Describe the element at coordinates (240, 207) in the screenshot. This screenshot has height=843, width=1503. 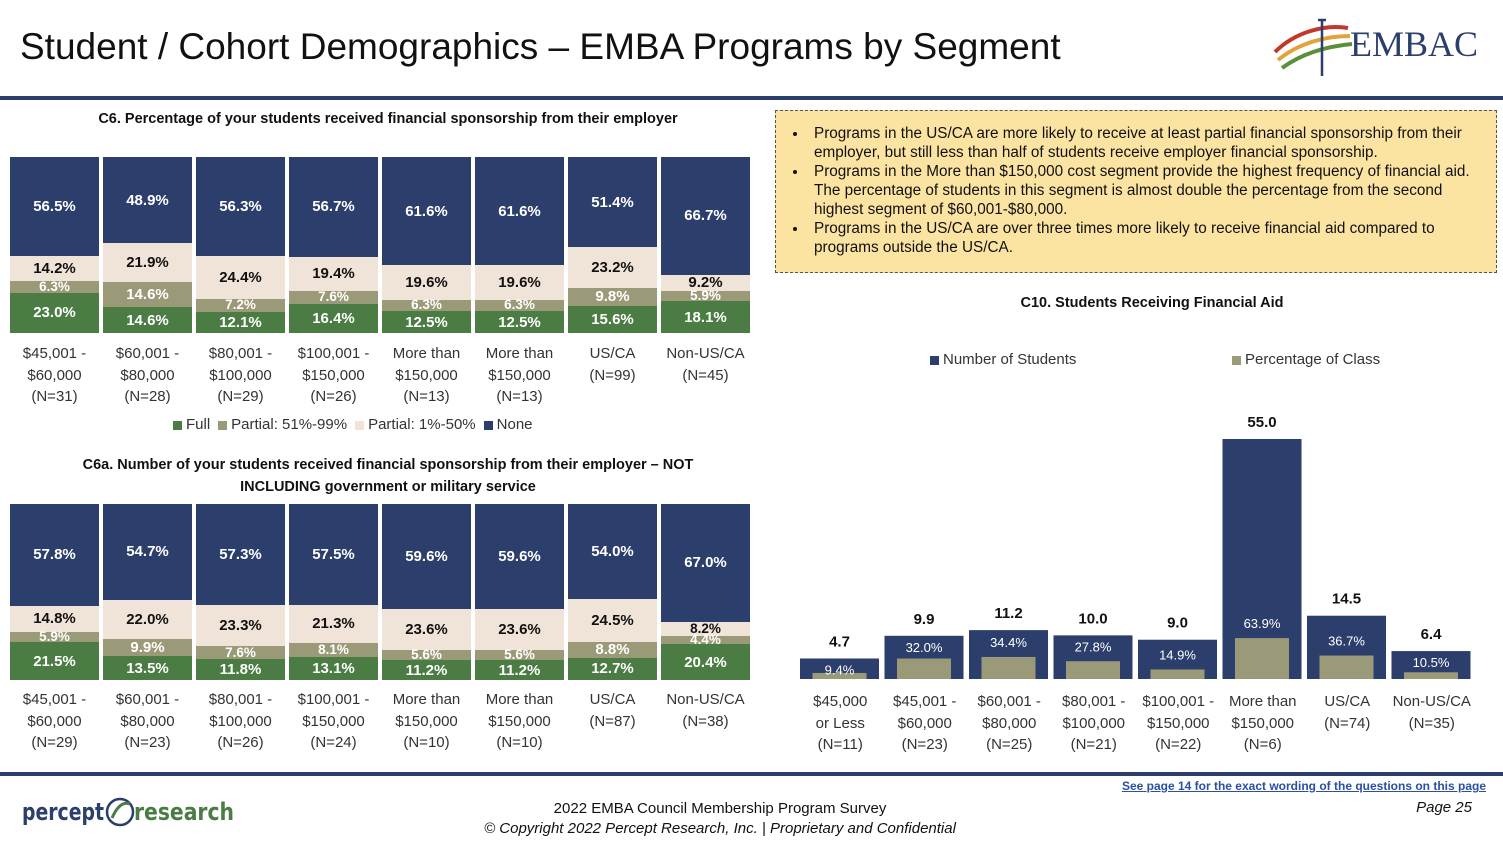
I see `c6-data-label: 56.3%` at that location.